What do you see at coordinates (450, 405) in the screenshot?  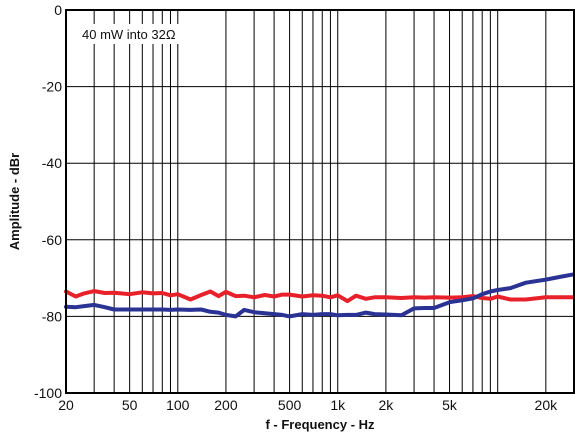 I see `x-tick-label: 5k` at bounding box center [450, 405].